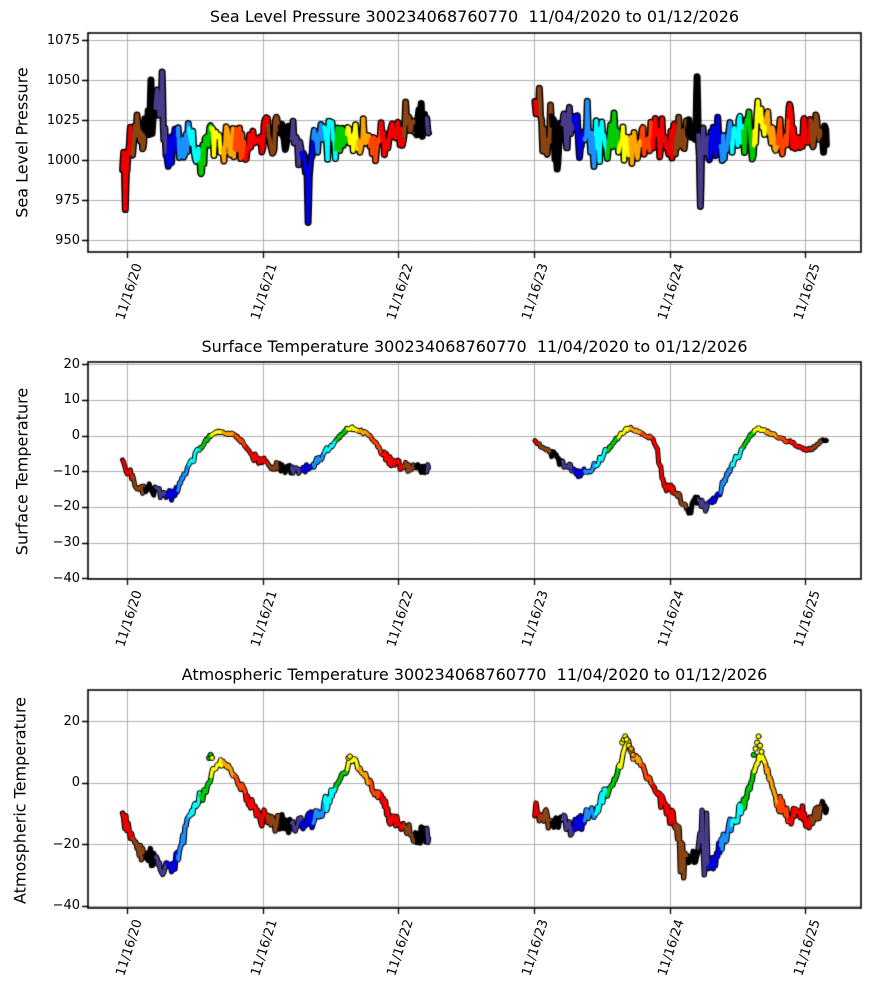 This screenshot has width=870, height=992. What do you see at coordinates (67, 240) in the screenshot?
I see `y-tick-label: 950` at bounding box center [67, 240].